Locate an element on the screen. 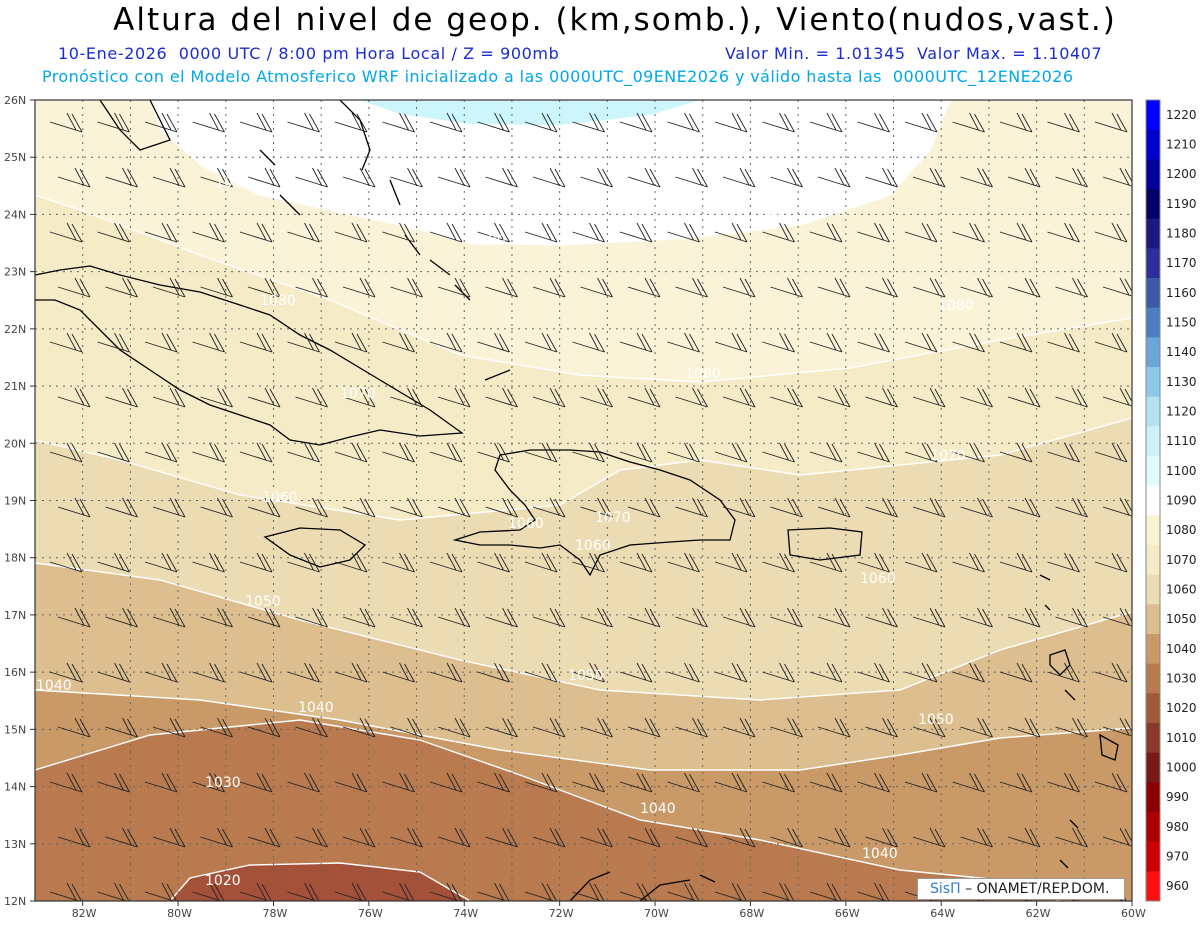 This screenshot has width=1200, height=927. lon-label: 82W is located at coordinates (84, 913).